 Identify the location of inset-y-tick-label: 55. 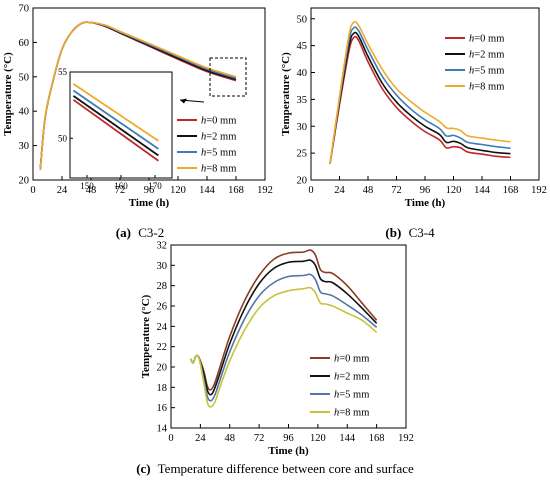
(63, 72).